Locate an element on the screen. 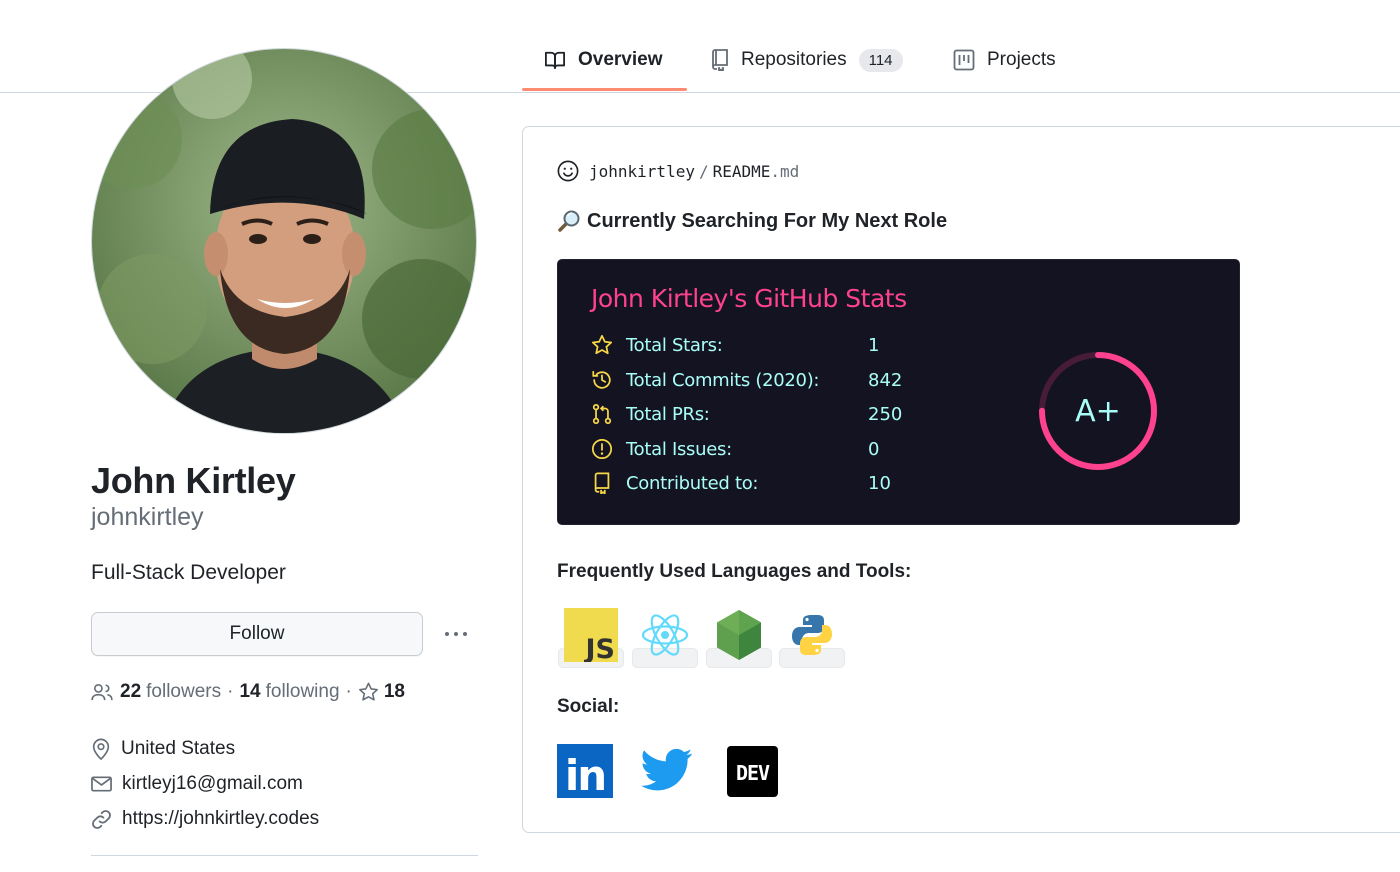 The height and width of the screenshot is (872, 1400). nodejs-logo is located at coordinates (739, 635).